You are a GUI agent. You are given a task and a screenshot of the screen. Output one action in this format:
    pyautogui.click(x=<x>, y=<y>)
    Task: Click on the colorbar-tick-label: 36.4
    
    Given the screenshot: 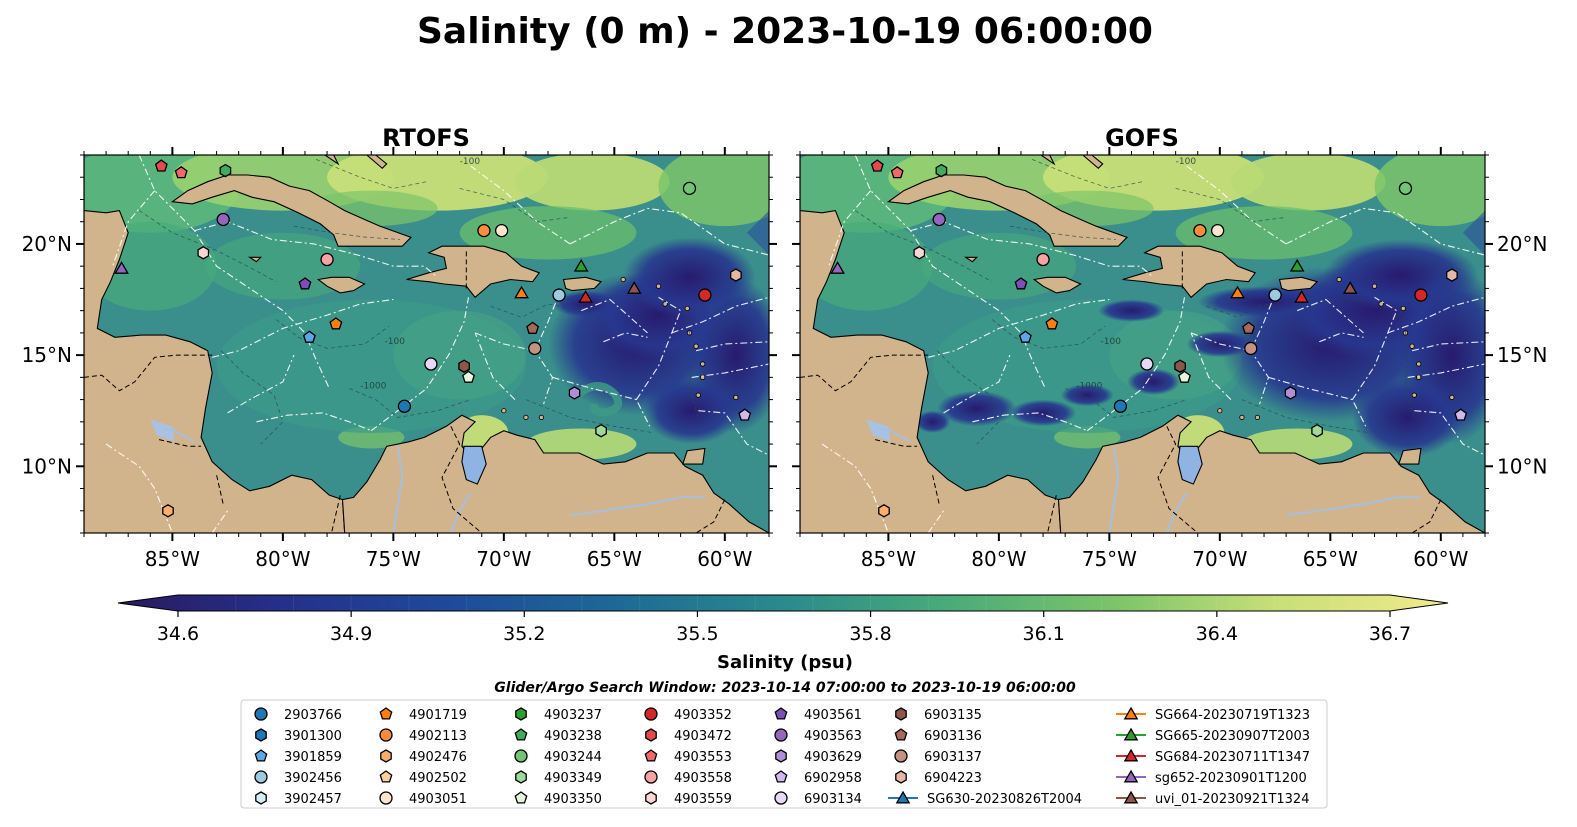 What is the action you would take?
    pyautogui.click(x=1217, y=634)
    